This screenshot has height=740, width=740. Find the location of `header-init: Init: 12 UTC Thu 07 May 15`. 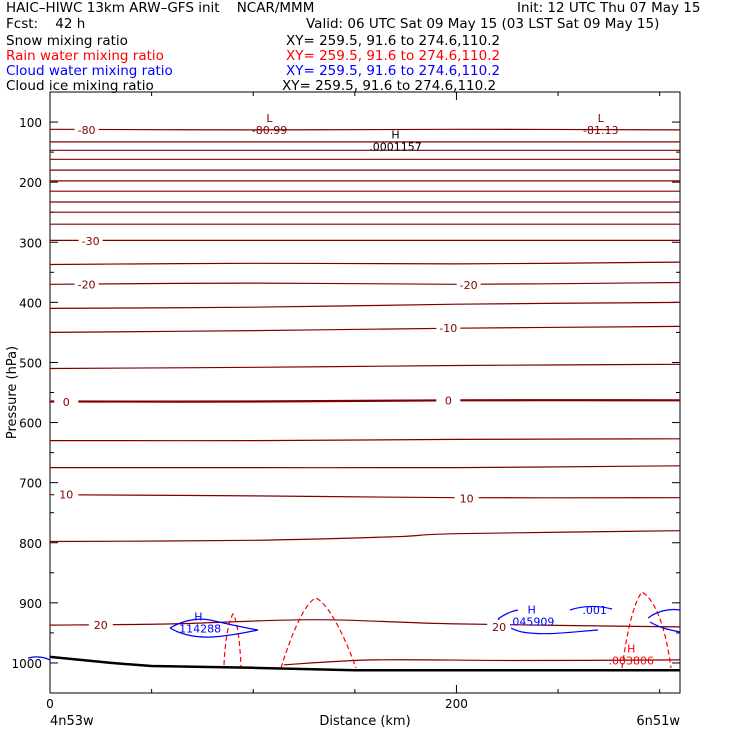

header-init: Init: 12 UTC Thu 07 May 15 is located at coordinates (609, 8).